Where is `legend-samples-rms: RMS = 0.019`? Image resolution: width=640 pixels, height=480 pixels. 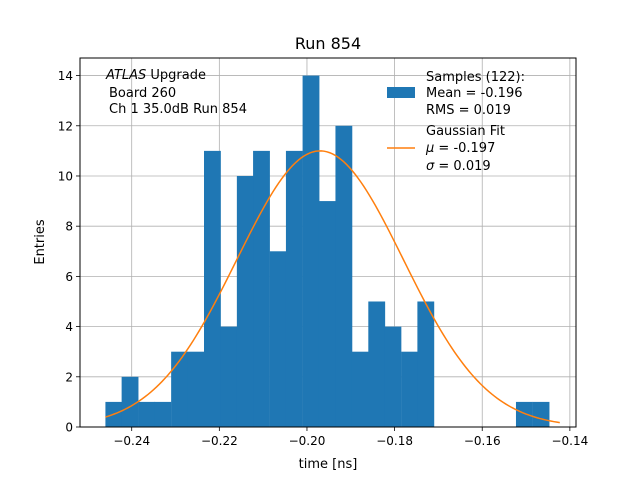 legend-samples-rms: RMS = 0.019 is located at coordinates (468, 110).